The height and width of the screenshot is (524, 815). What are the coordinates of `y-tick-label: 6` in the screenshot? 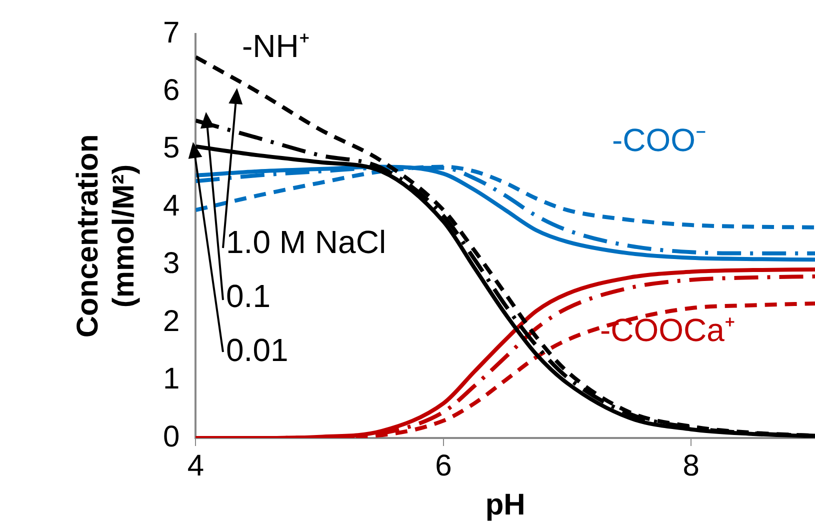 It's located at (171, 90).